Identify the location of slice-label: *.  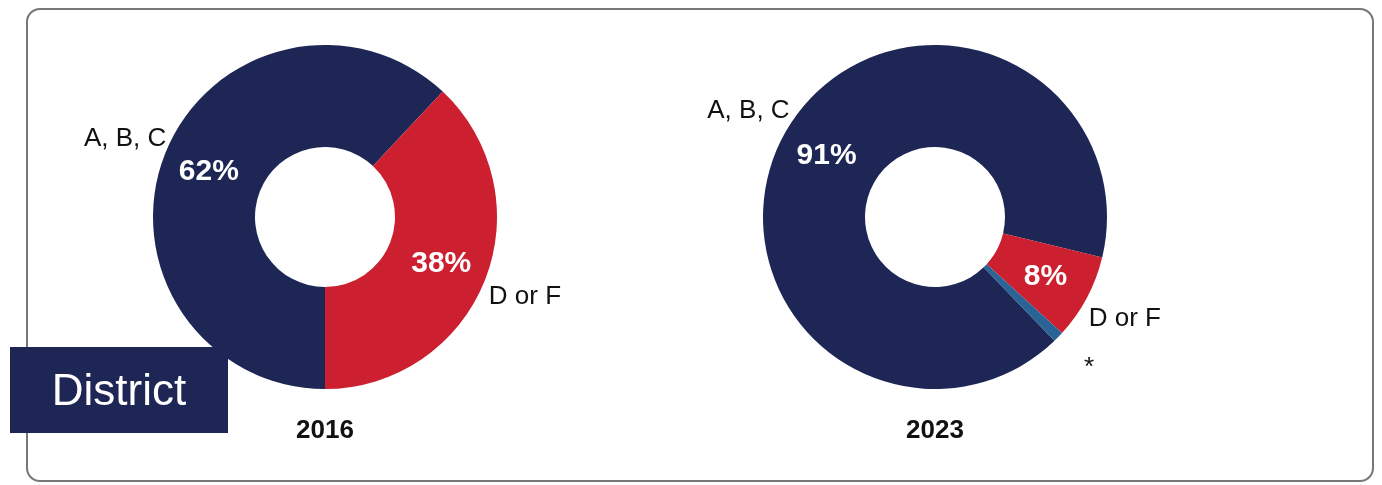
(1089, 365).